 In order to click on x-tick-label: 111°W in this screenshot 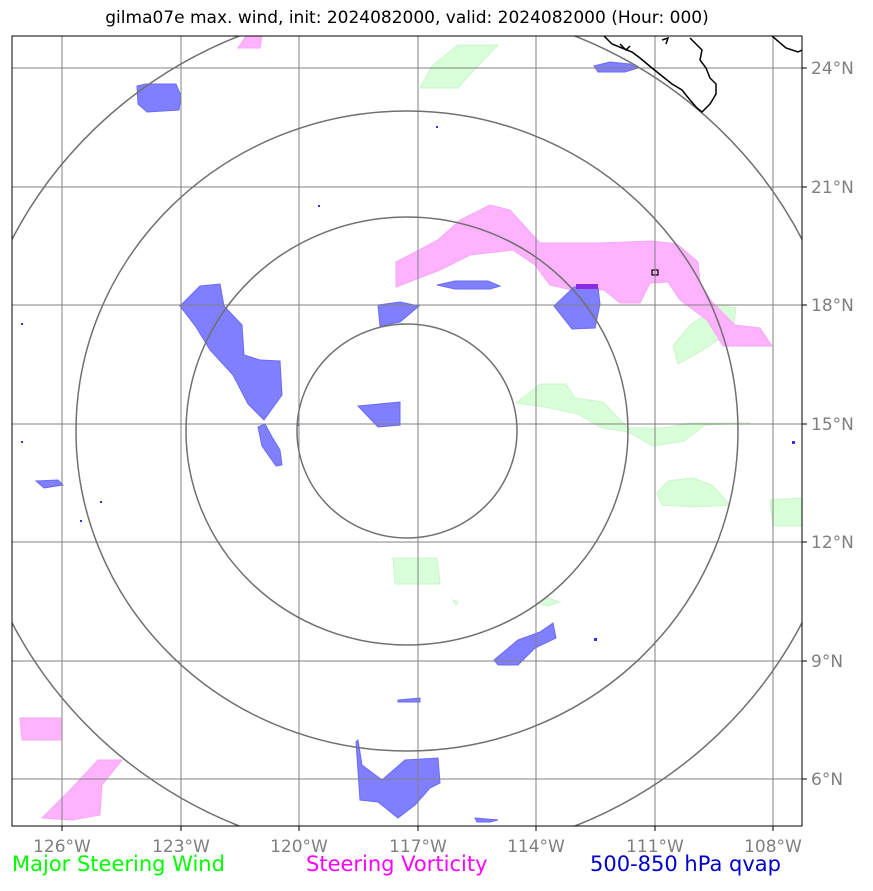, I will do `click(655, 847)`.